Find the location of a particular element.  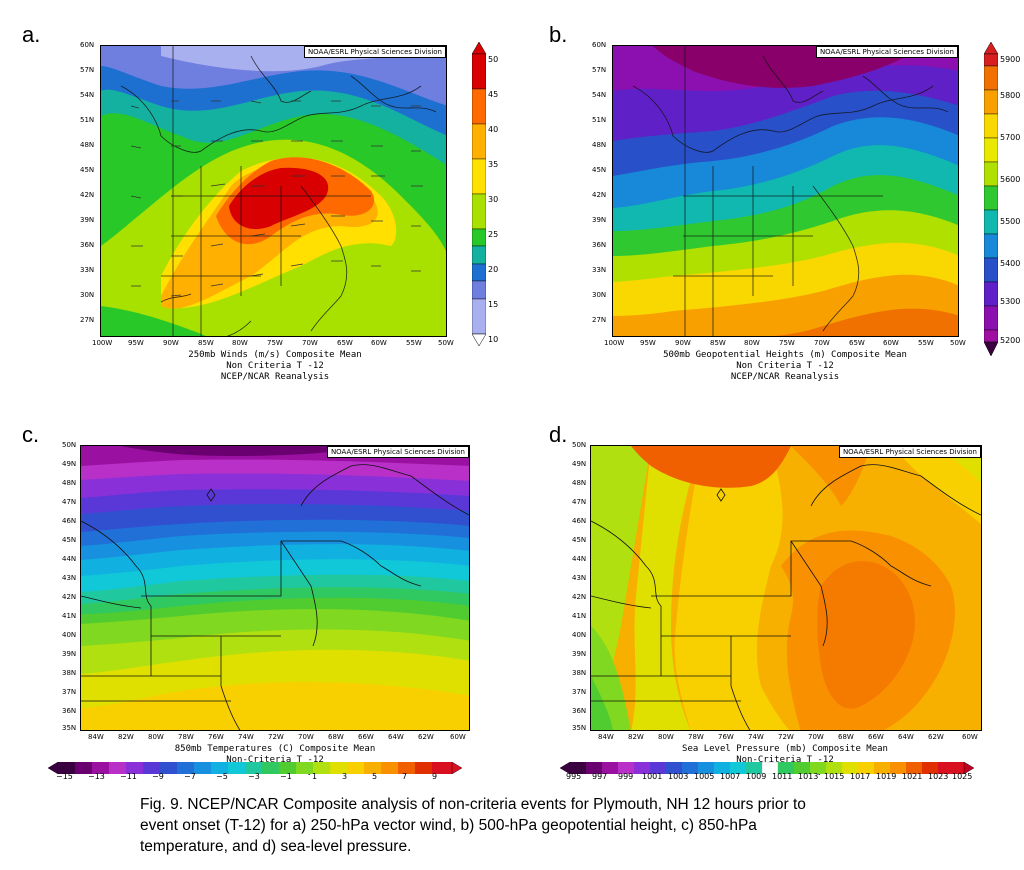

map-b-credit: NOAA/ESRL Physical Sciences Division is located at coordinates (886, 52).